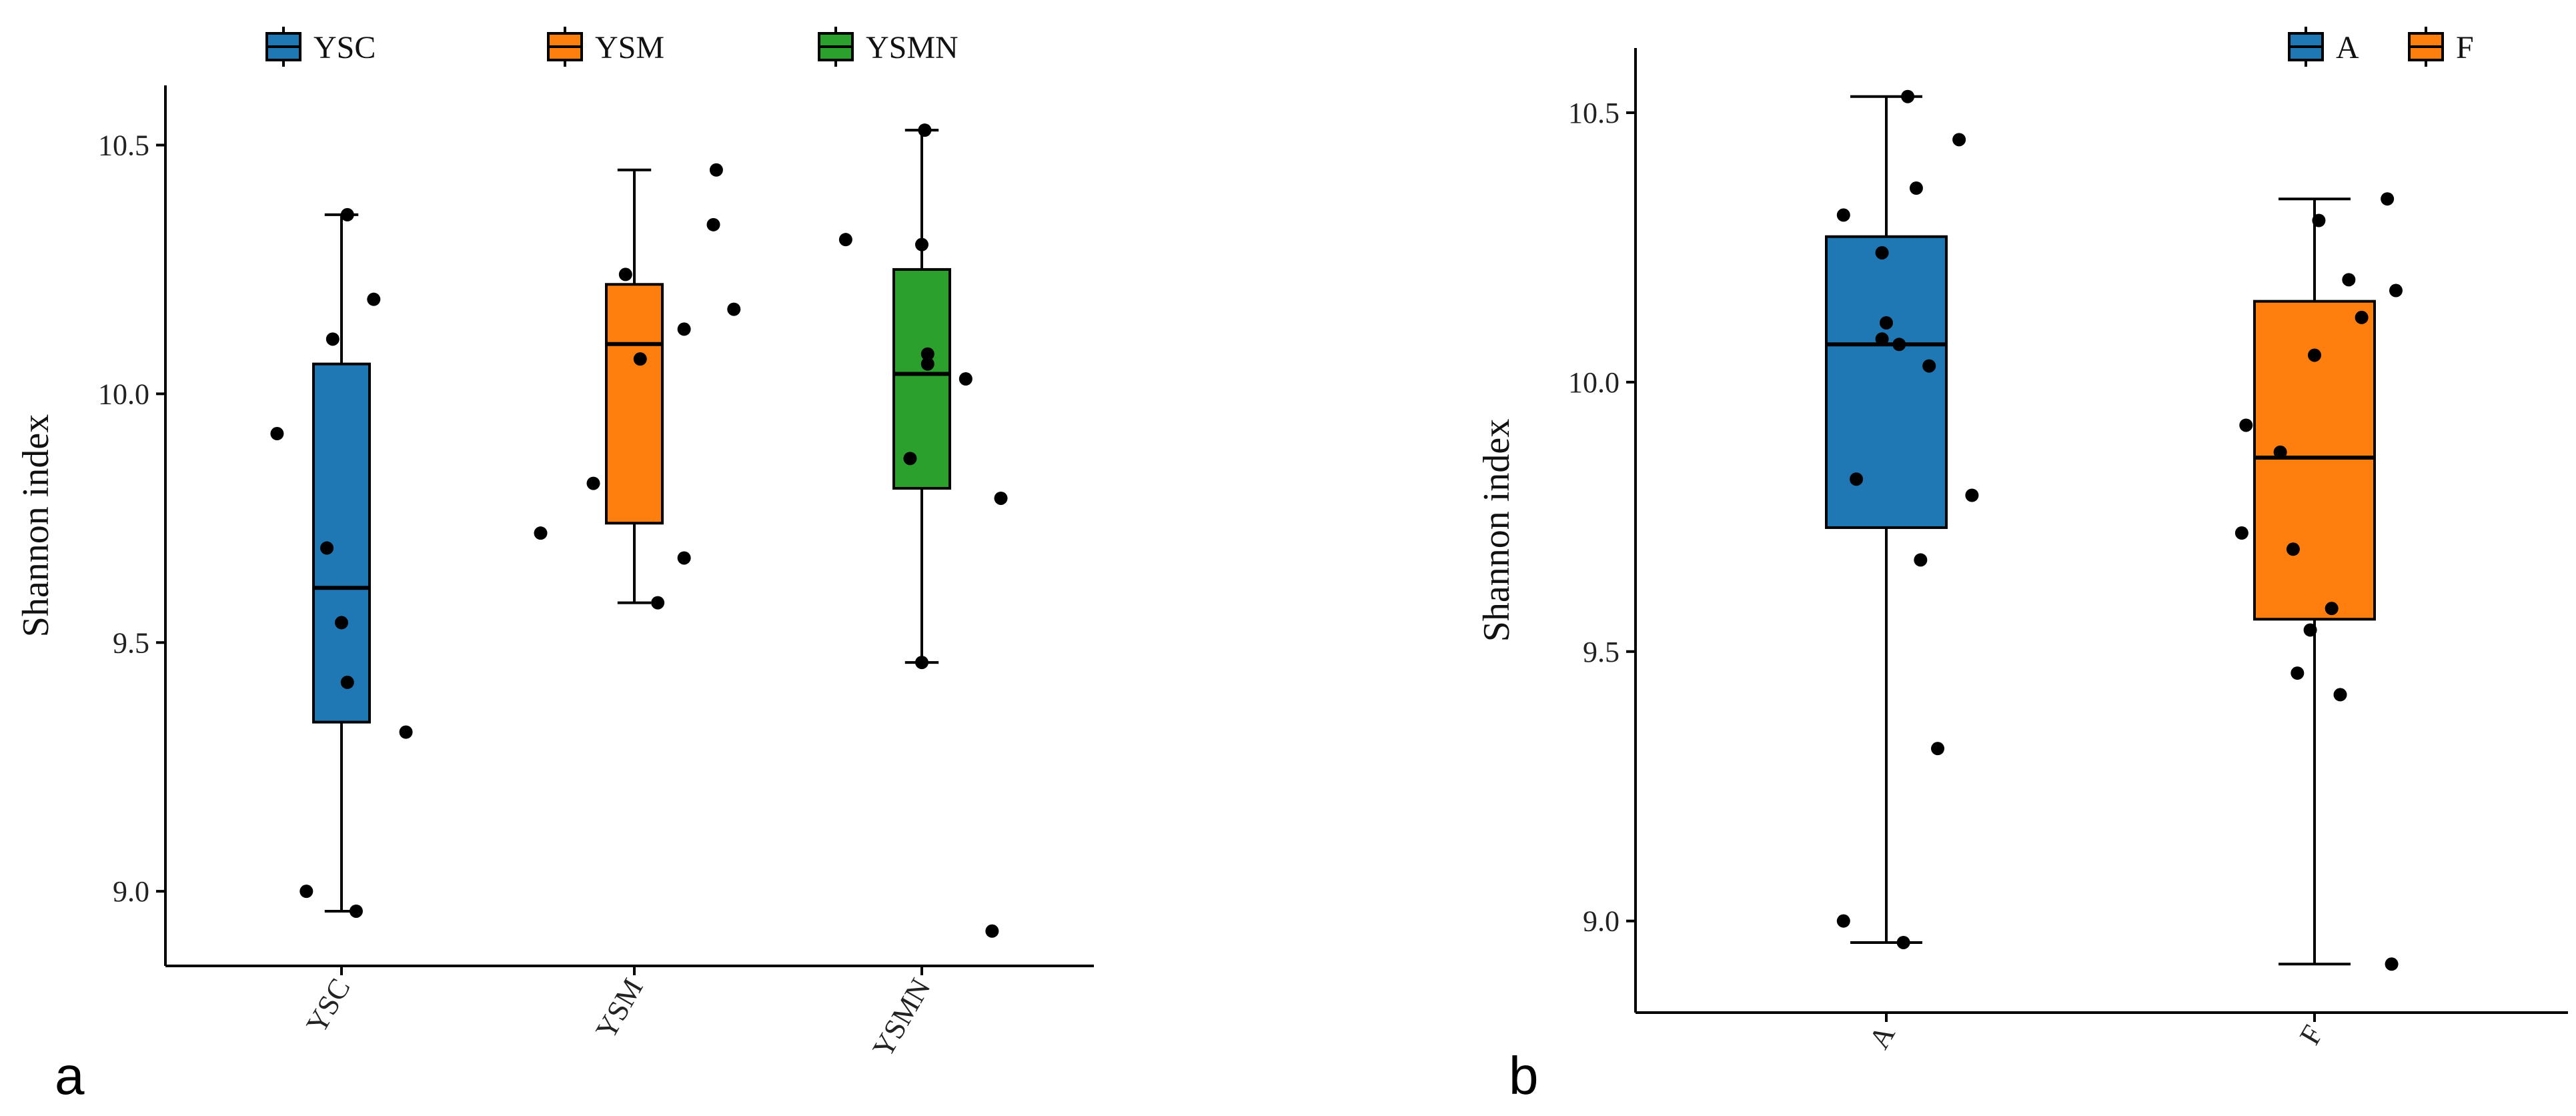 The height and width of the screenshot is (1116, 2576). Describe the element at coordinates (630, 48) in the screenshot. I see `legend-label: YSM` at that location.